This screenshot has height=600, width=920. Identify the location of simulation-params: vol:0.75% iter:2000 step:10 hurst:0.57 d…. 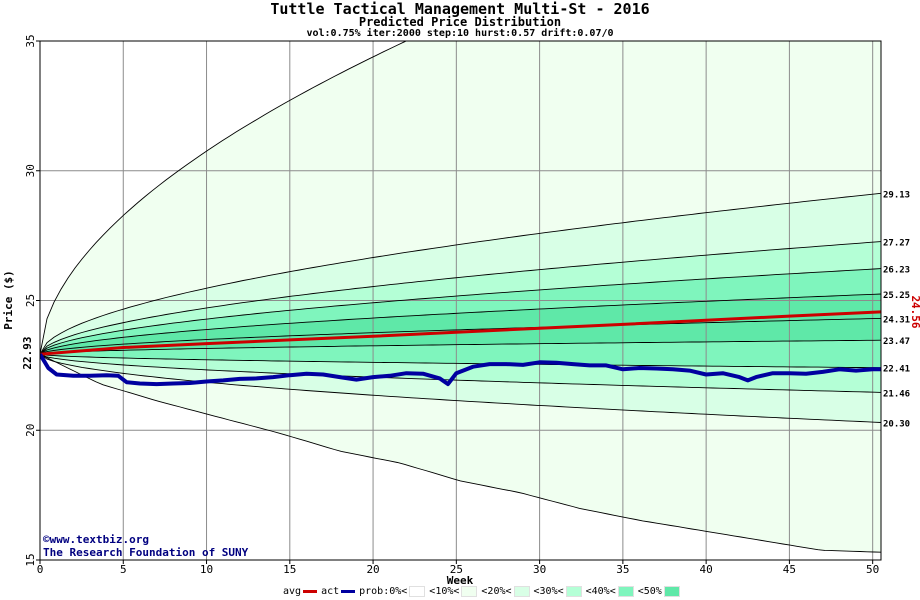
(460, 33).